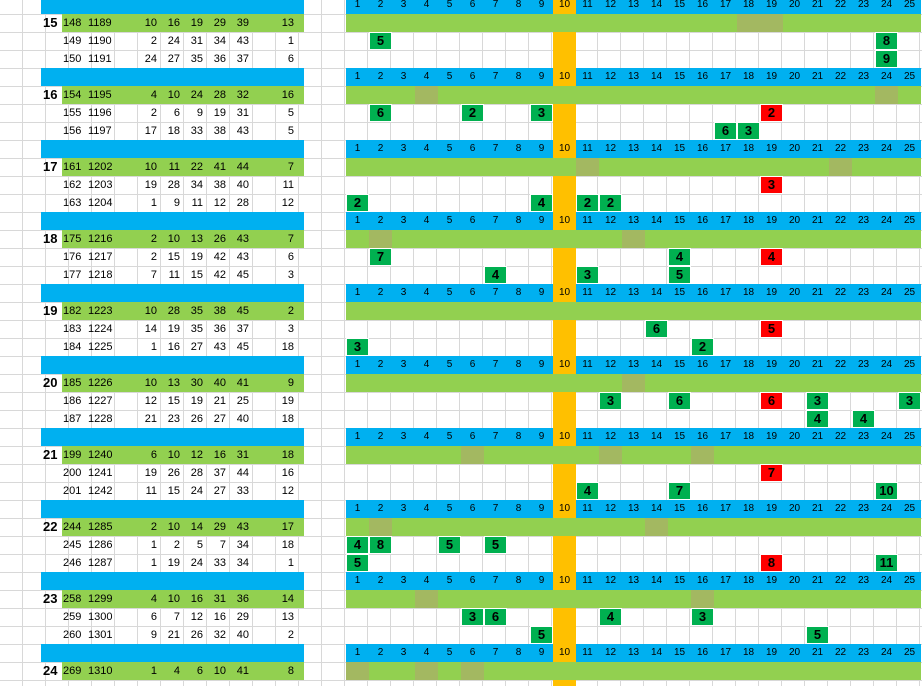  Describe the element at coordinates (72, 617) in the screenshot. I see `draw-index: 259` at that location.